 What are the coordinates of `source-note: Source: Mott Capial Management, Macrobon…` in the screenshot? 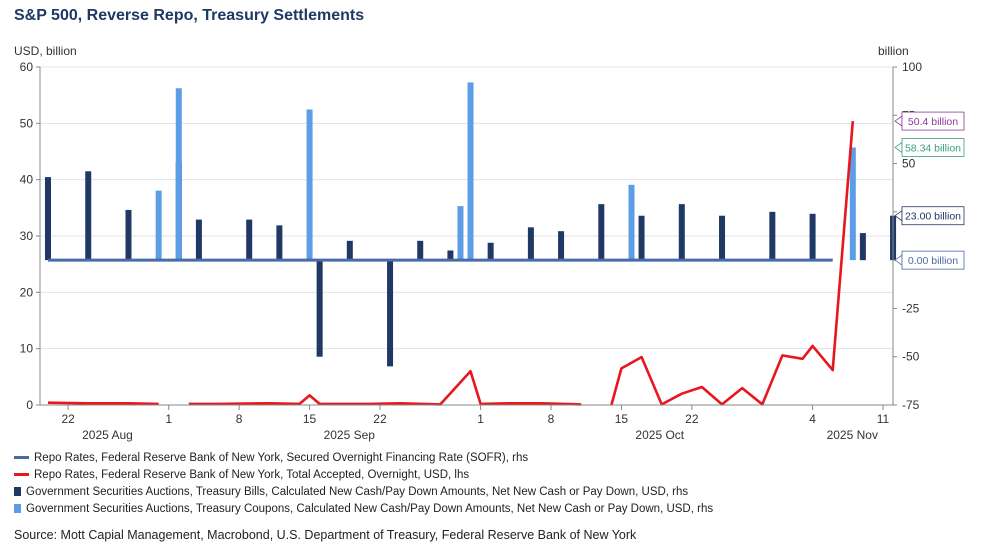 It's located at (325, 535).